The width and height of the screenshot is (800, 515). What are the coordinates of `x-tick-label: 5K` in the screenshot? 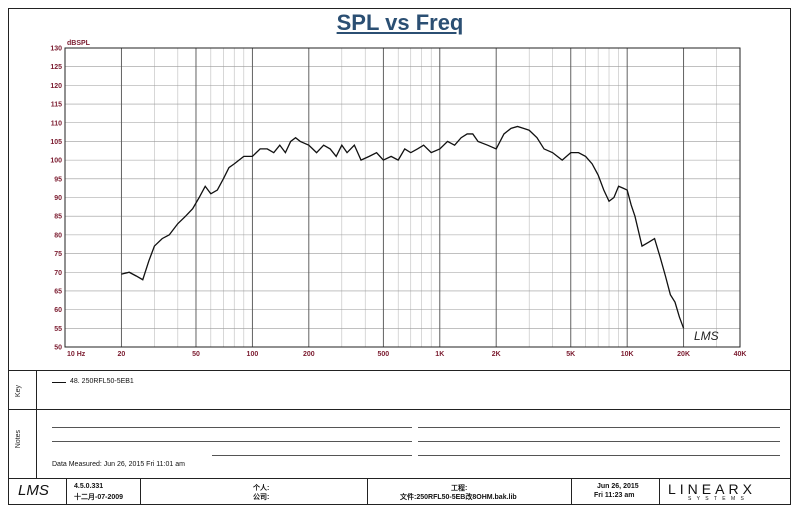 It's located at (570, 354).